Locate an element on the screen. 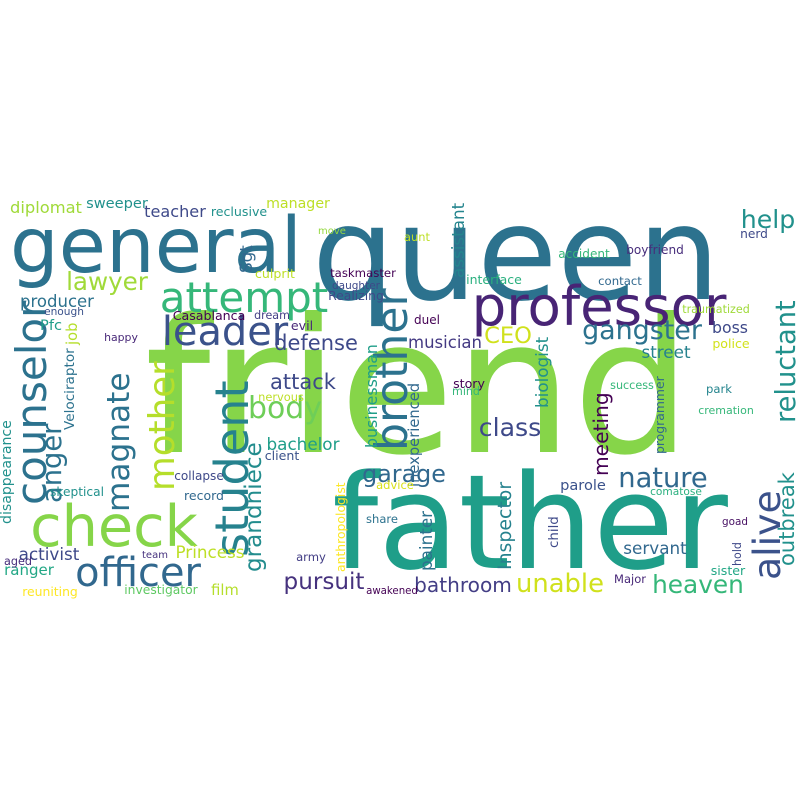 The image size is (800, 800). word-ceo: CEO is located at coordinates (508, 335).